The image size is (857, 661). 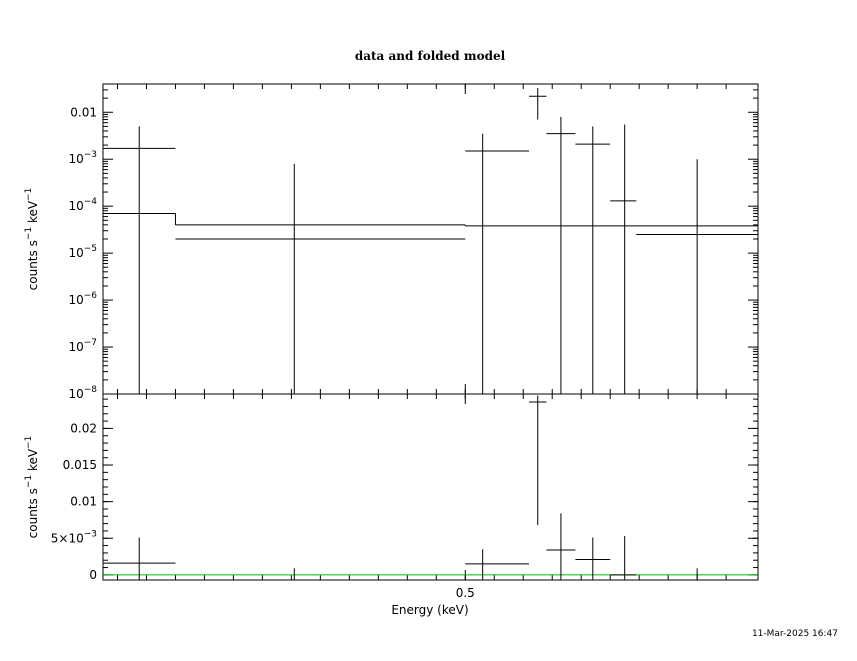 I want to click on top-ytick-label: 10⁻³, so click(x=82, y=158).